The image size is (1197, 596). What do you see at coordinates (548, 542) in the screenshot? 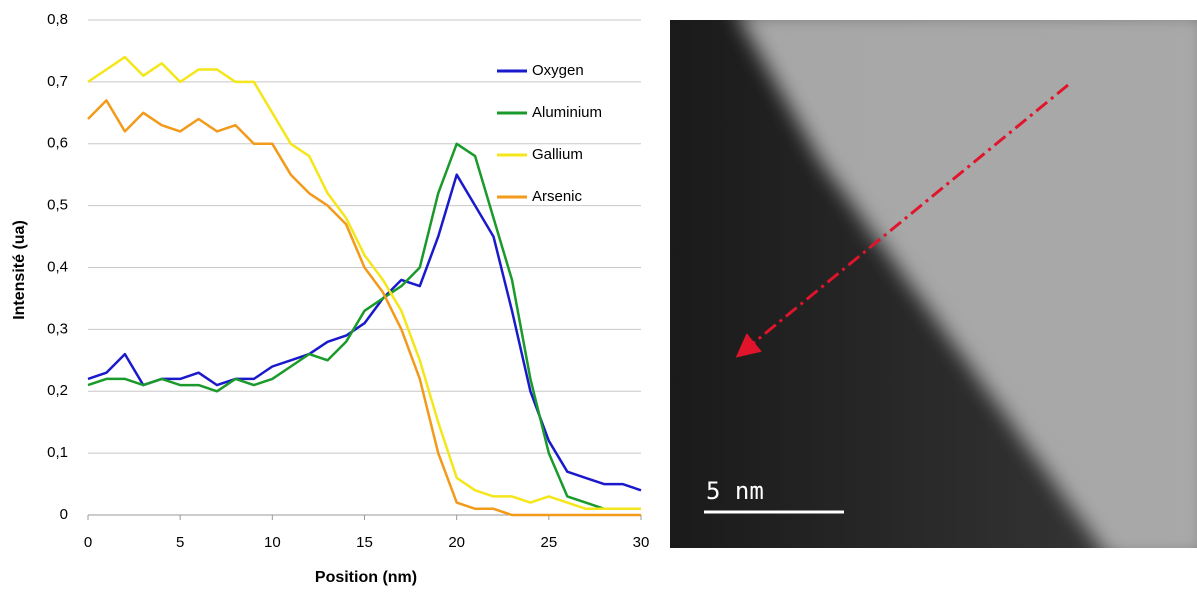
I see `x-tick-label: 25` at bounding box center [548, 542].